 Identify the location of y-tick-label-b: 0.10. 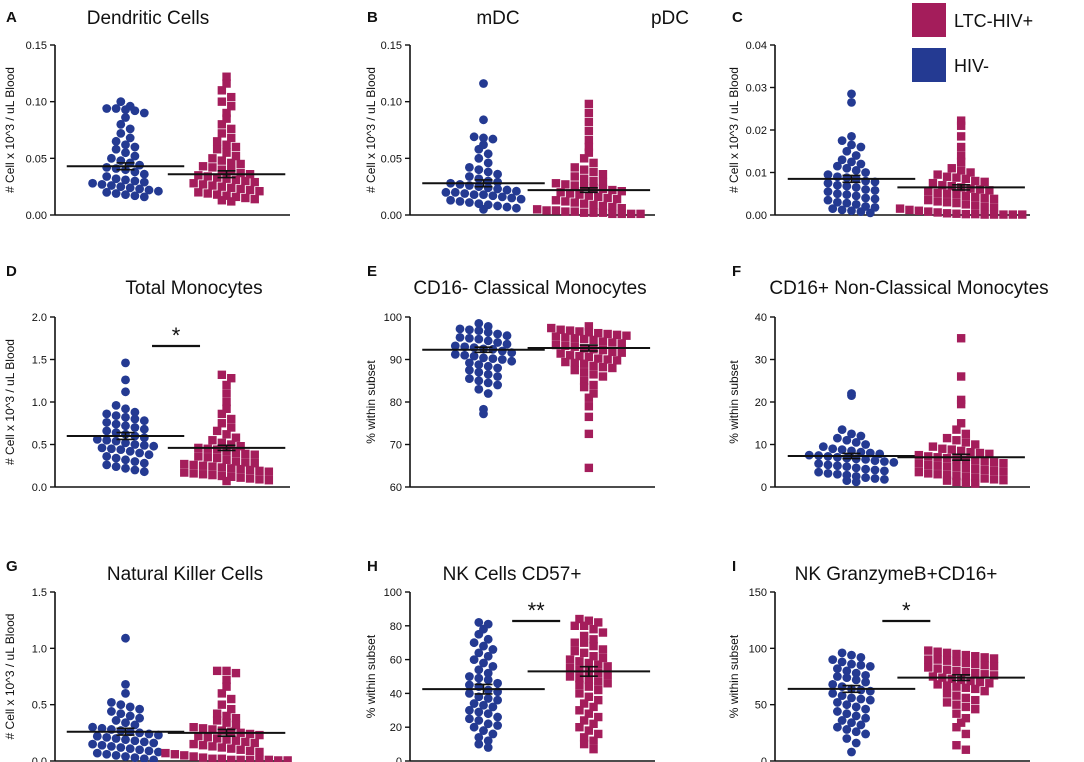
(391, 103).